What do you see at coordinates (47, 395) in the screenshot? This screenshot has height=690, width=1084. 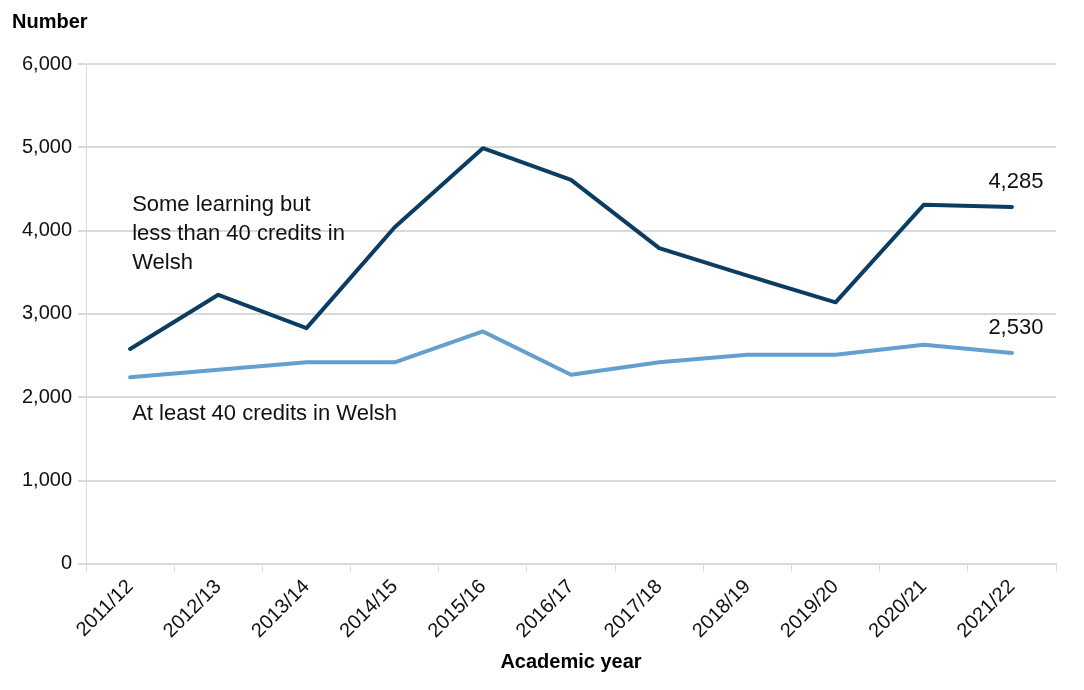 I see `y-tick-label: 2,000` at bounding box center [47, 395].